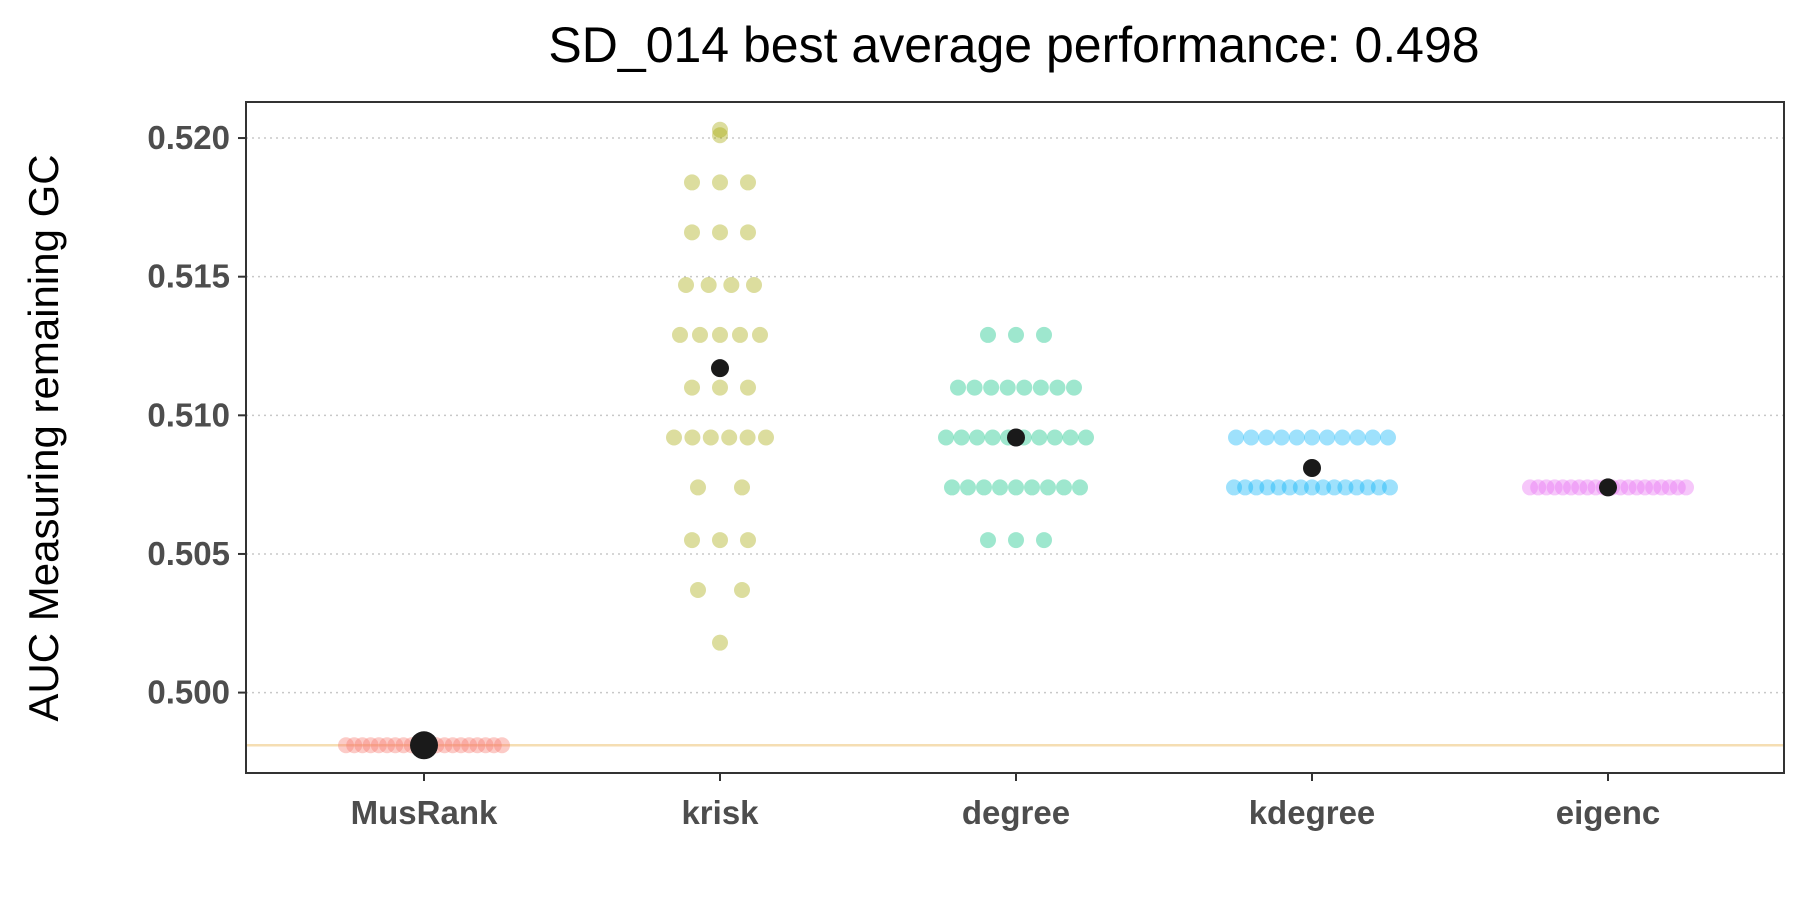  I want to click on mean-point-eigenc, so click(1608, 487).